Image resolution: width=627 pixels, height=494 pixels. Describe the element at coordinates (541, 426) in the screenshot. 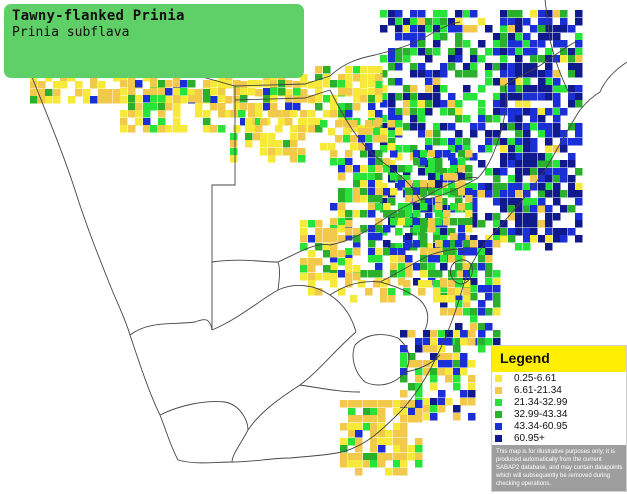

I see `legend-label: 43.34-60.95` at that location.